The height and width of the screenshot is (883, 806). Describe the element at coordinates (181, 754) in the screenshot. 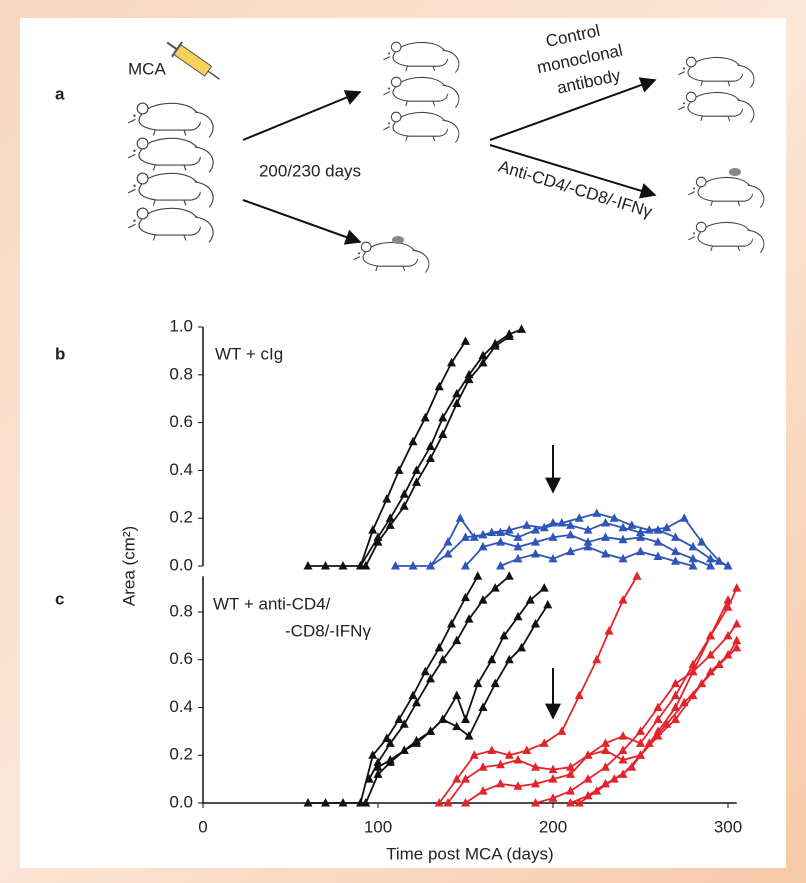

I see `y-tick-label: 0.2` at that location.